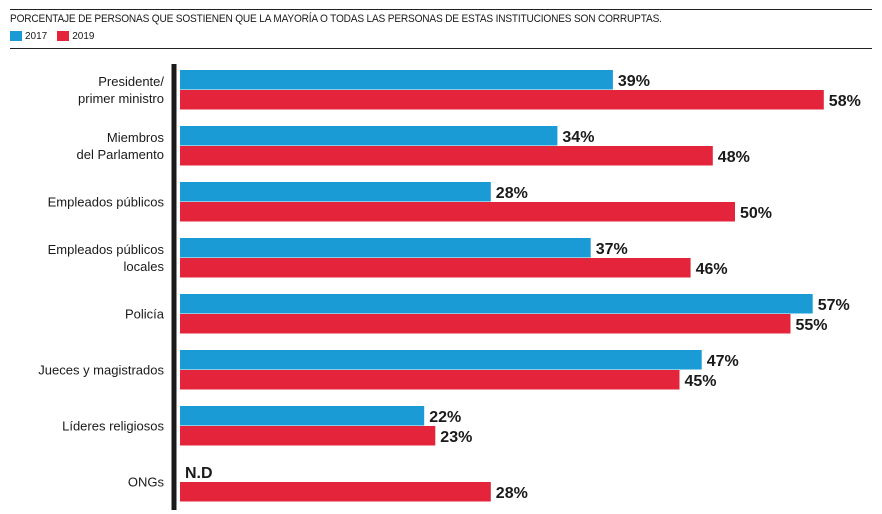 This screenshot has width=882, height=514. I want to click on category-label-line: locales, so click(144, 266).